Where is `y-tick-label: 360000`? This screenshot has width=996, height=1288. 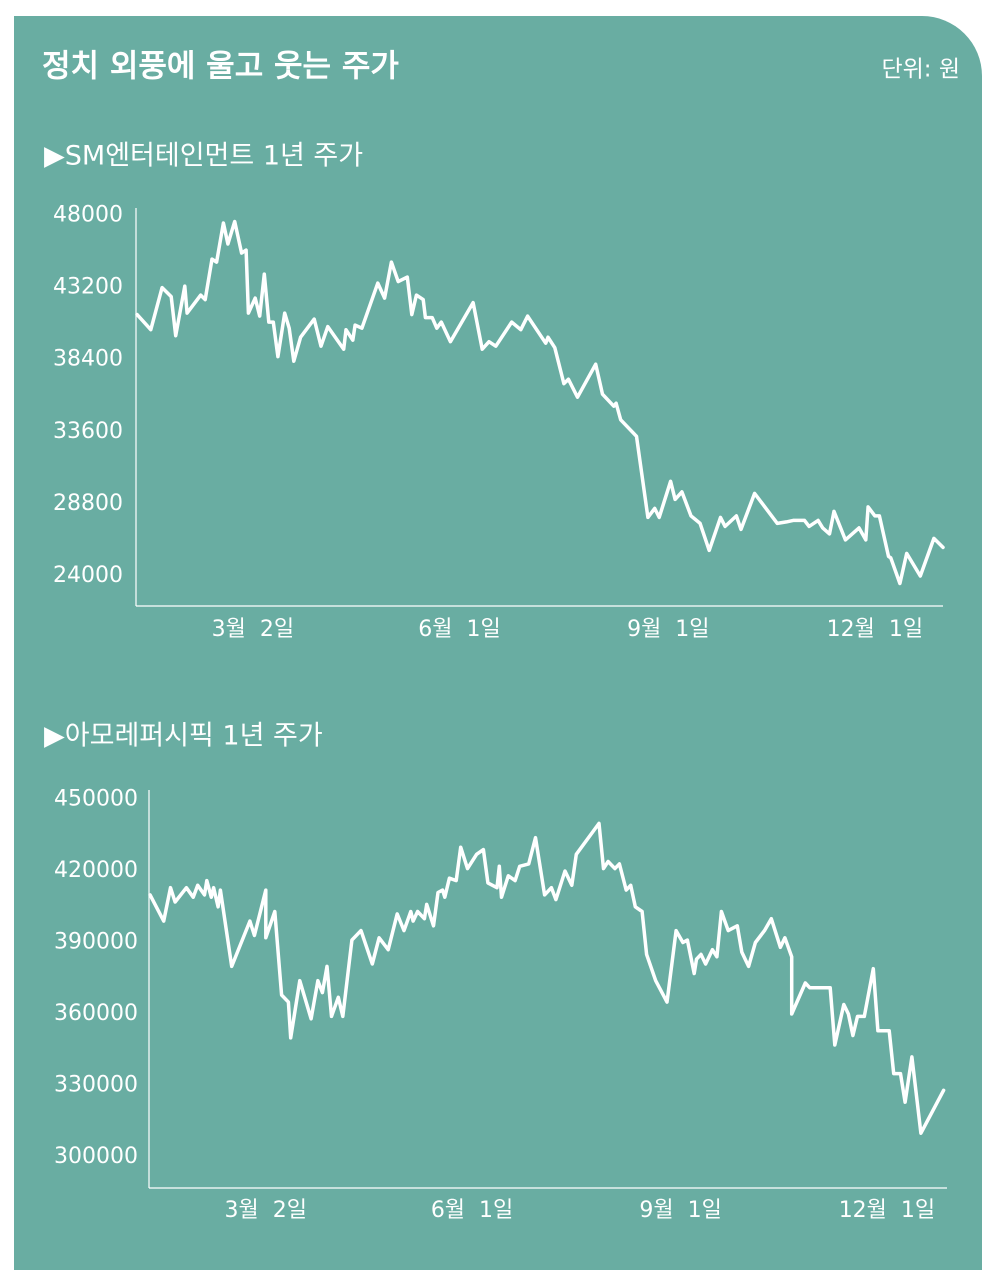 y-tick-label: 360000 is located at coordinates (96, 1013).